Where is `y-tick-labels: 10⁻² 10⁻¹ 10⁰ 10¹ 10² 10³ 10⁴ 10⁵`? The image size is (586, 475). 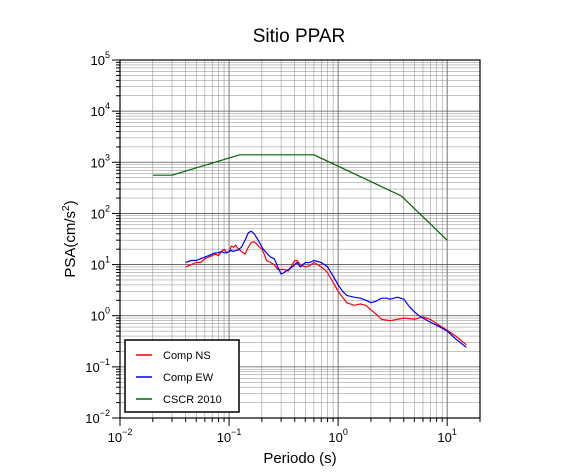 y-tick-labels: 10⁻² 10⁻¹ 10⁰ 10¹ 10² 10³ 10⁴ 10⁵ is located at coordinates (97, 238).